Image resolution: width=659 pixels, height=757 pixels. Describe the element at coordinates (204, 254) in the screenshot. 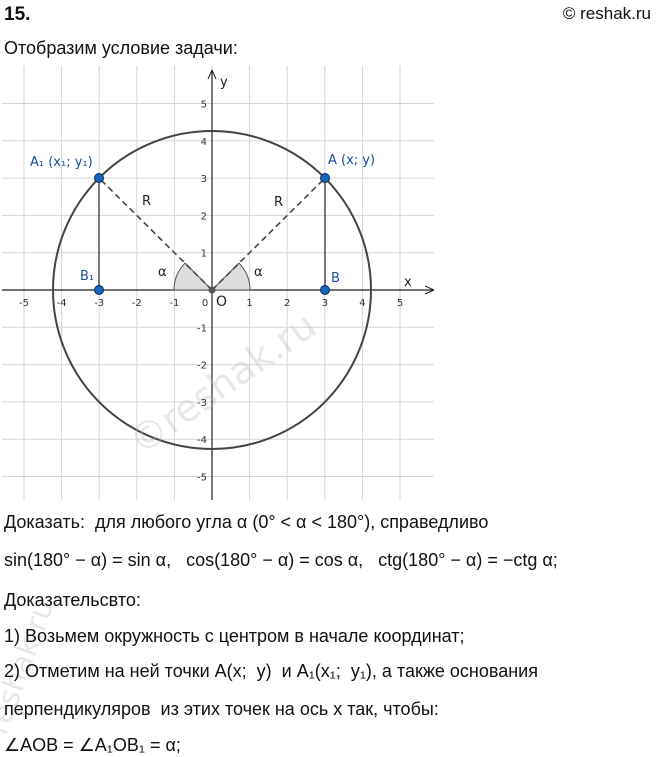

I see `y-tick-label: 1` at that location.